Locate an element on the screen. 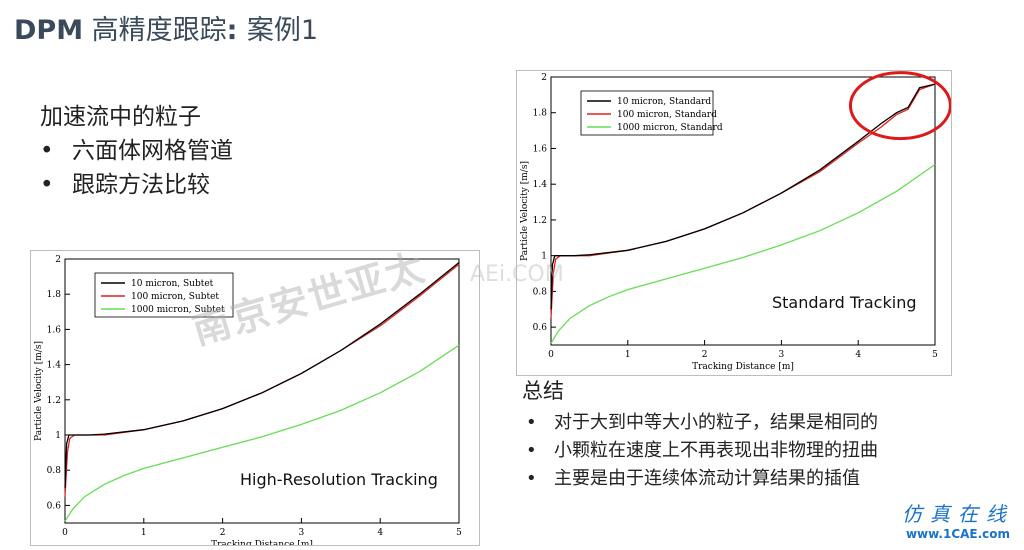 The width and height of the screenshot is (1024, 550). standard-label: Standard Tracking is located at coordinates (844, 302).